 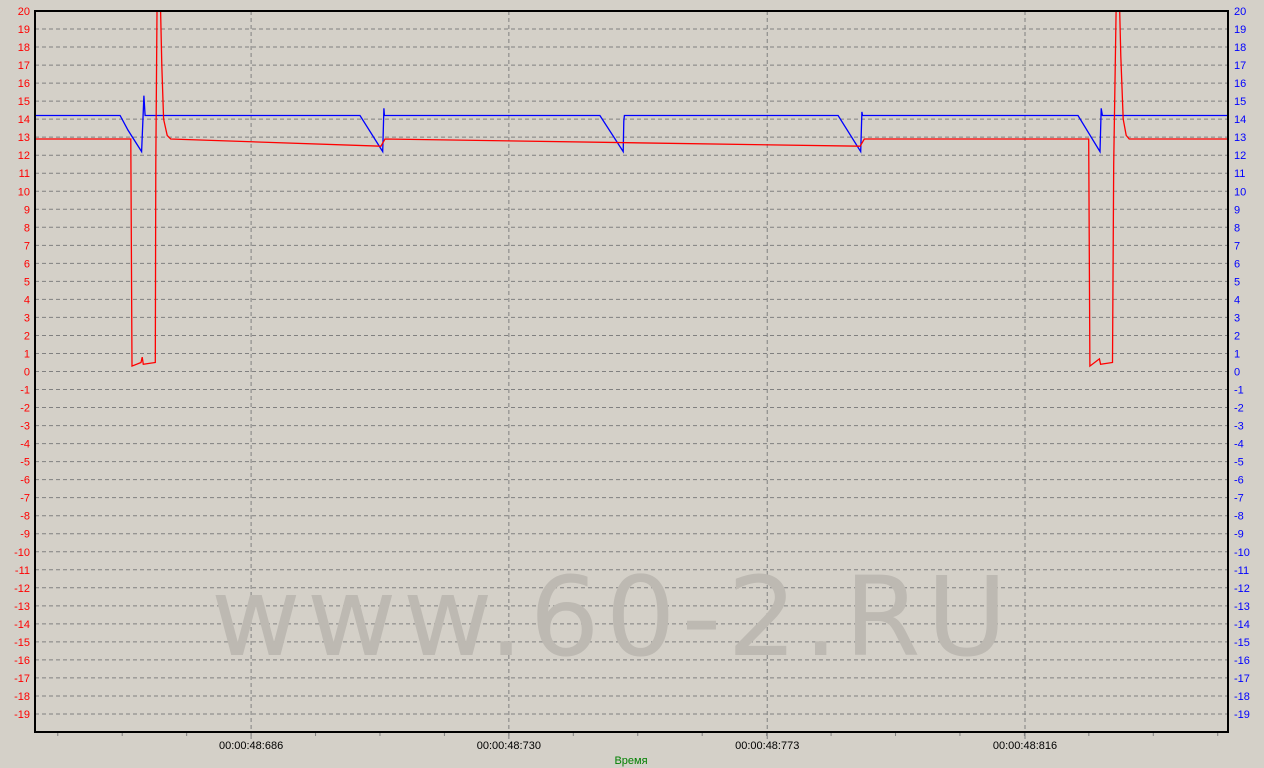 I want to click on y-tick-label-right: -9, so click(x=1239, y=535).